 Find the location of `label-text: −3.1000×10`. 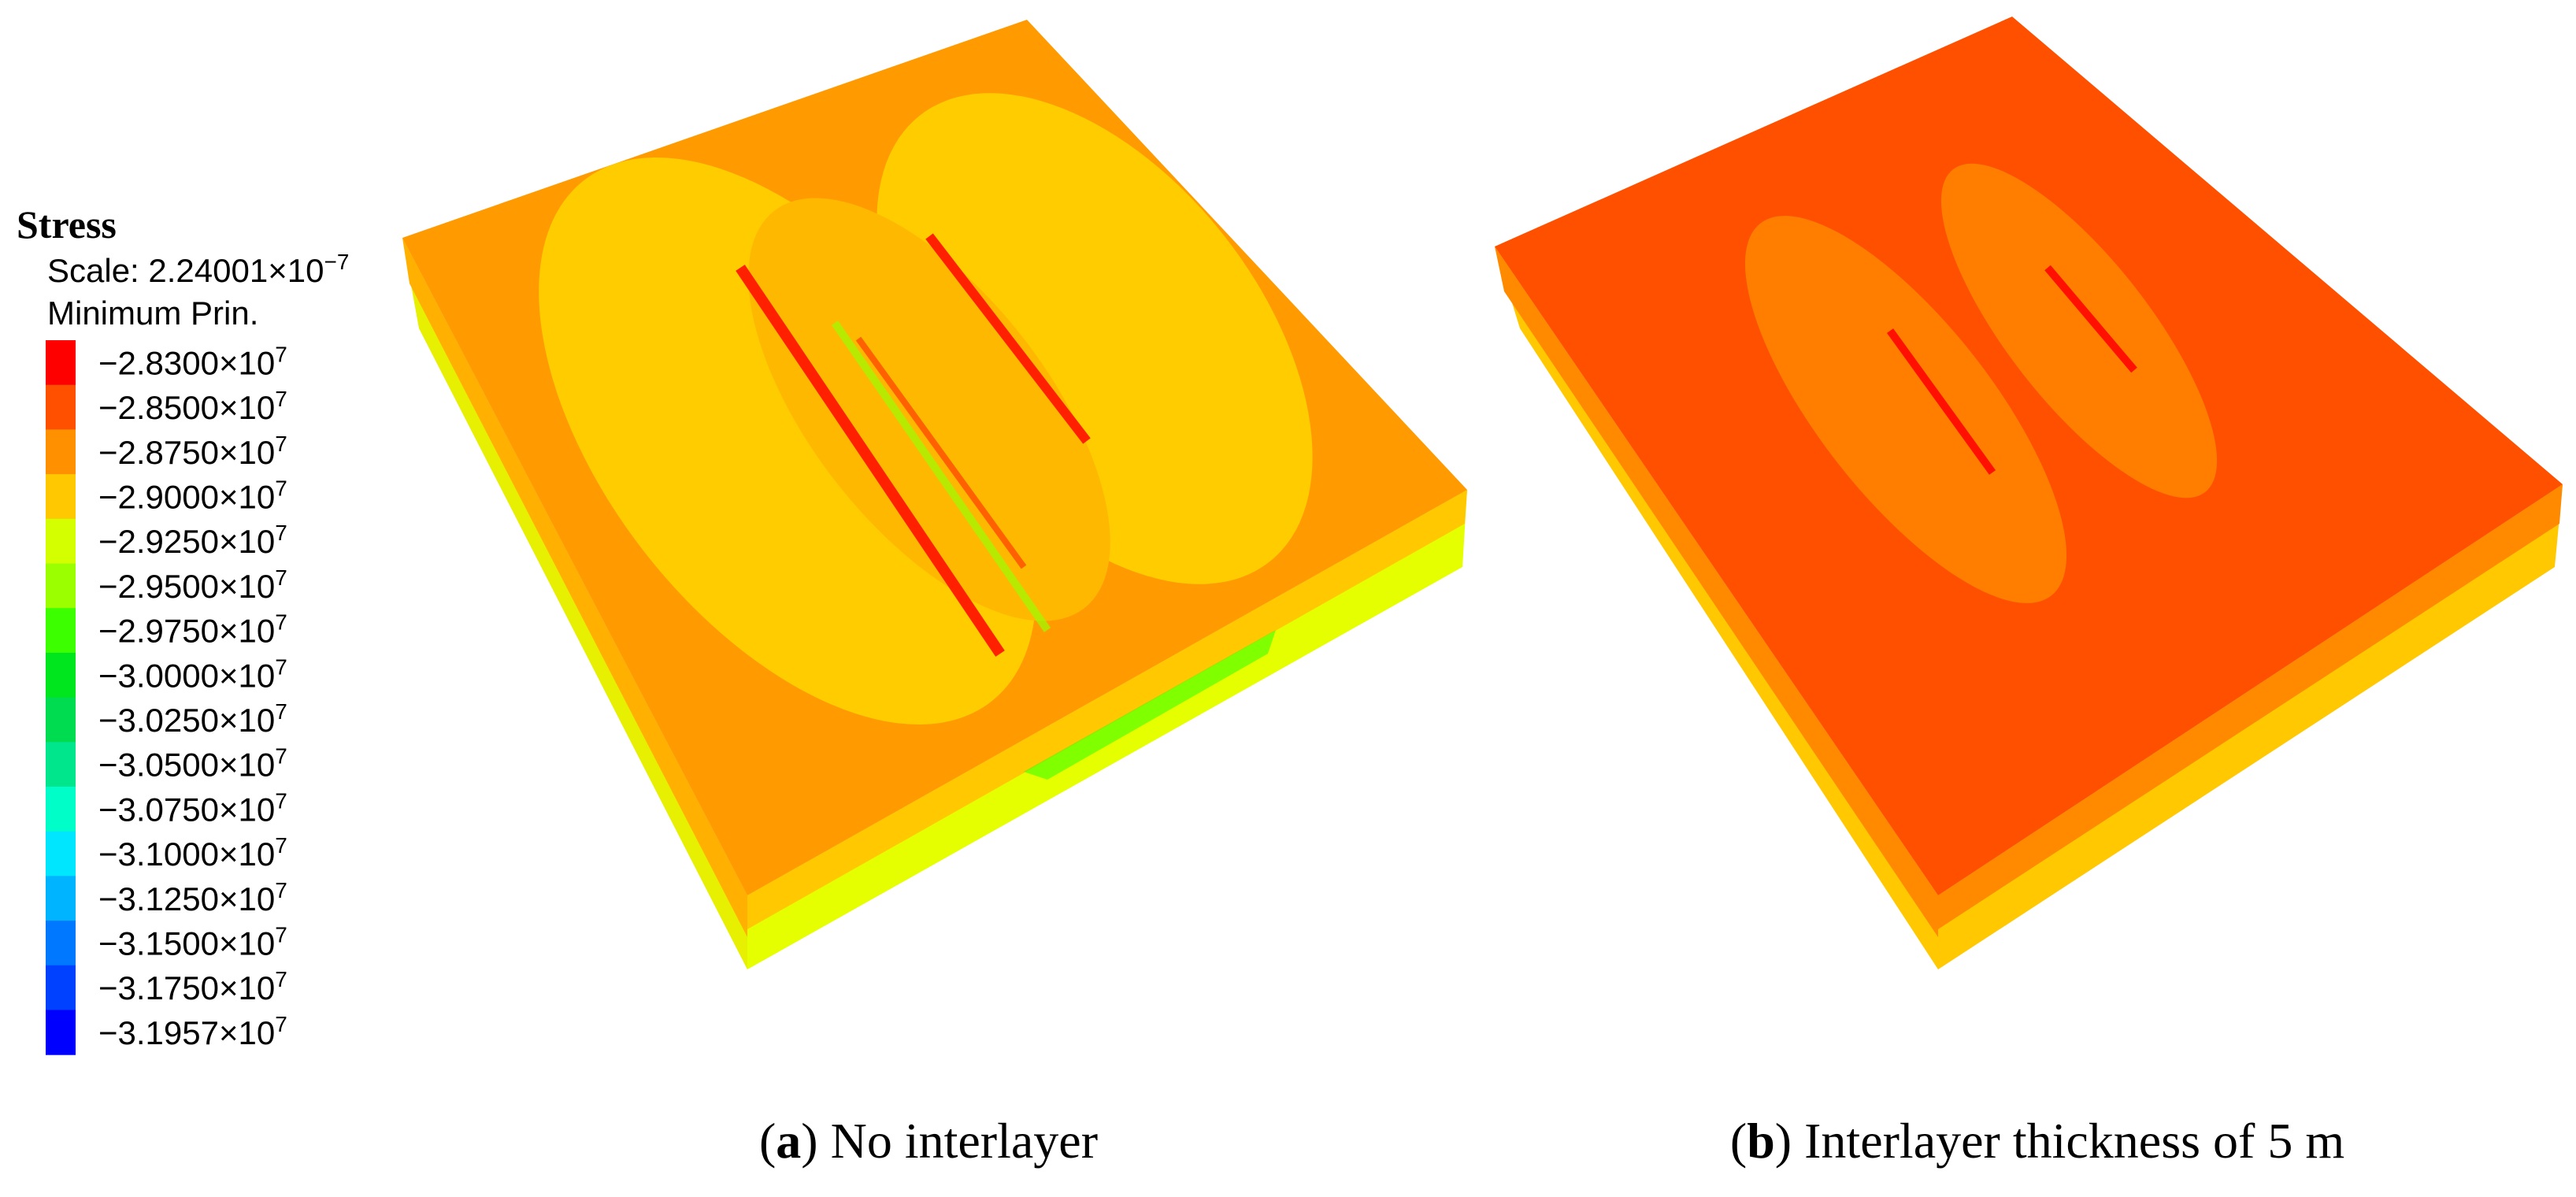

label-text: −3.1000×10 is located at coordinates (186, 854).